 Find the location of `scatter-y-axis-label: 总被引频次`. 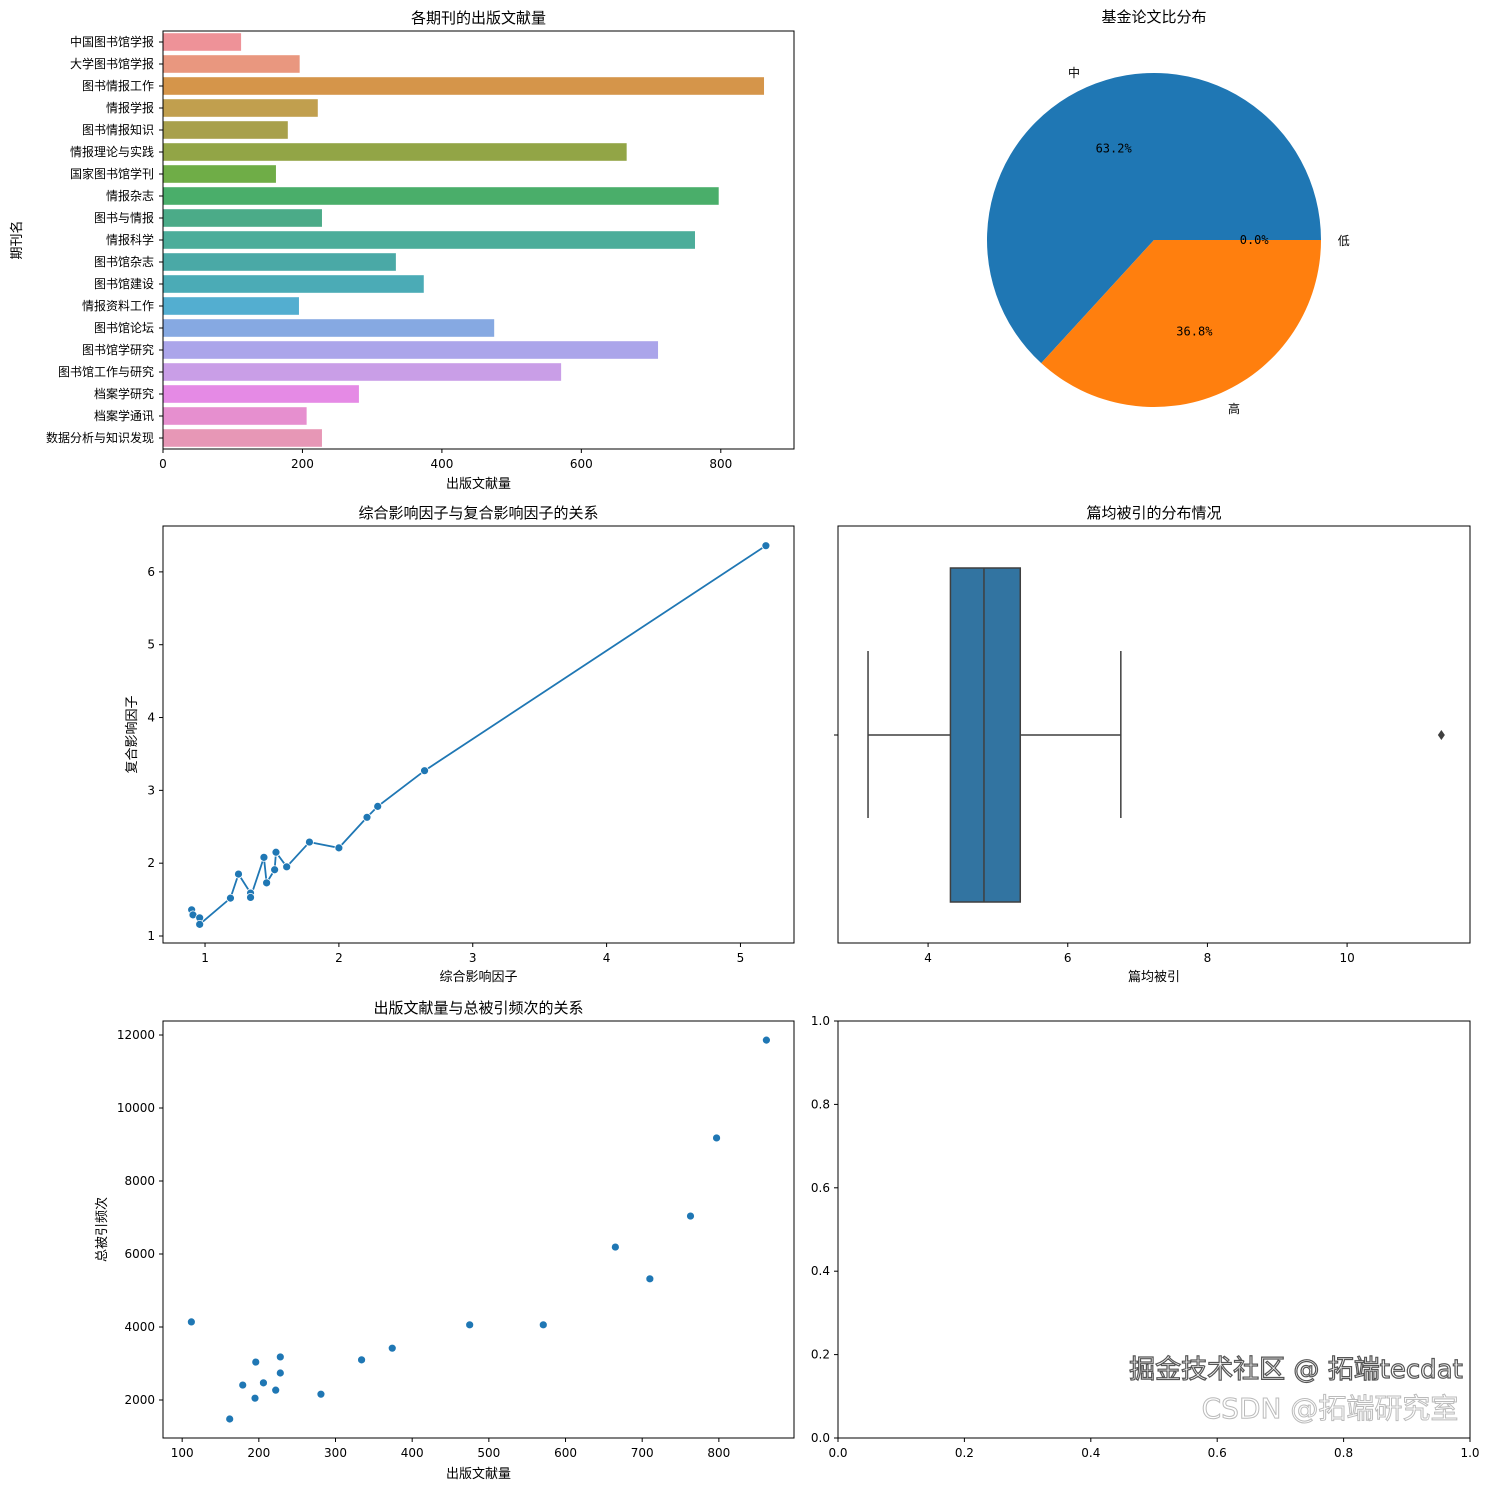

scatter-y-axis-label: 总被引频次 is located at coordinates (102, 1229).